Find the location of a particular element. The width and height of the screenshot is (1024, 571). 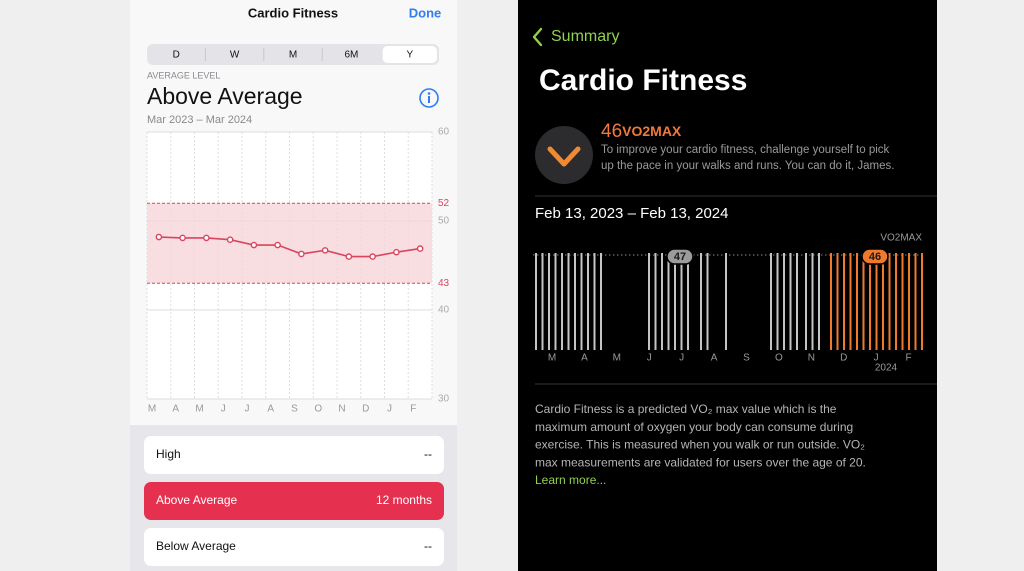

level-row: Below Average -- is located at coordinates (294, 547).